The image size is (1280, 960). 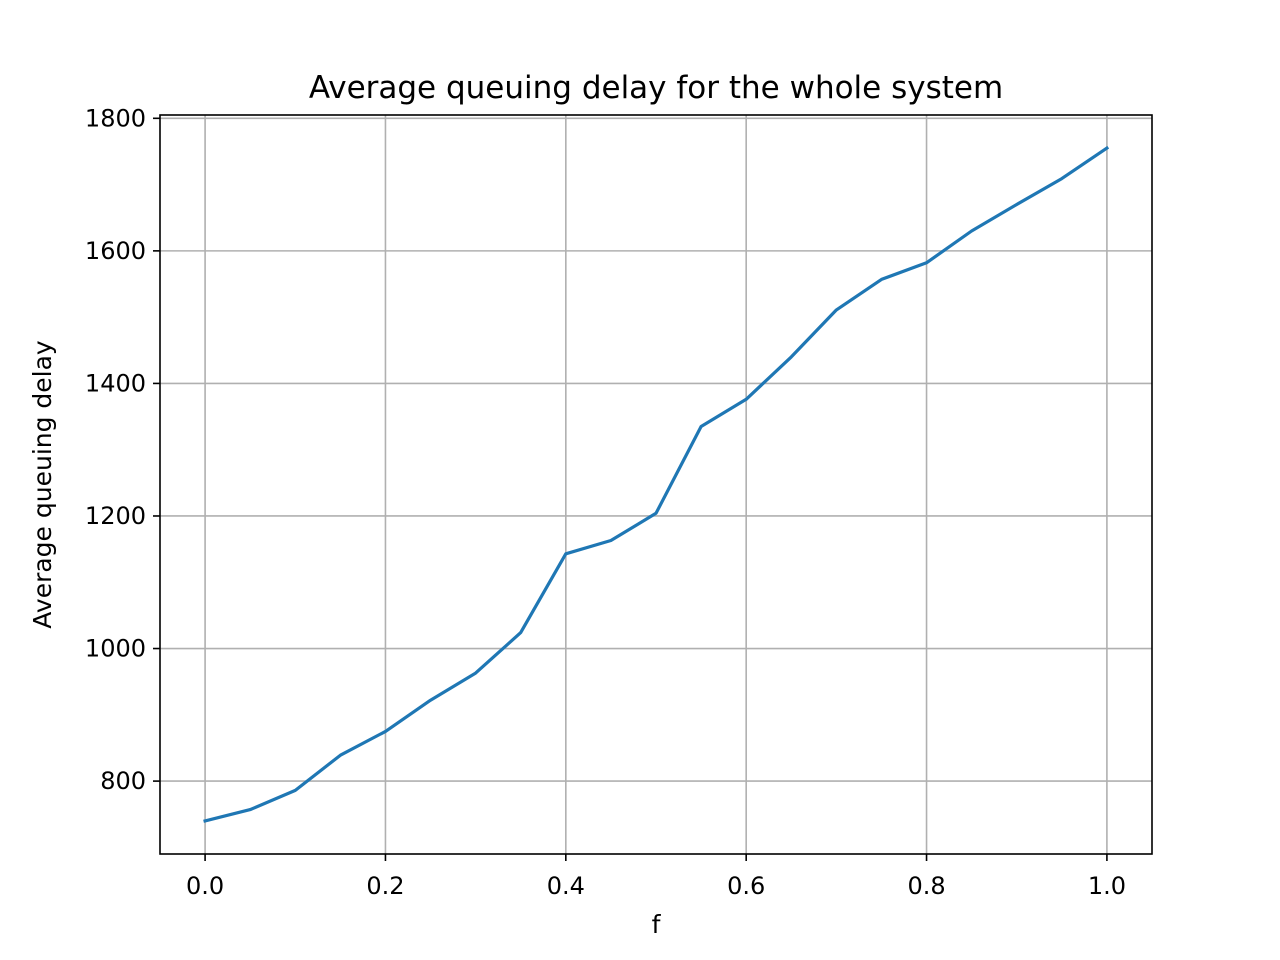 What do you see at coordinates (115, 383) in the screenshot?
I see `y-tick-label: 1400` at bounding box center [115, 383].